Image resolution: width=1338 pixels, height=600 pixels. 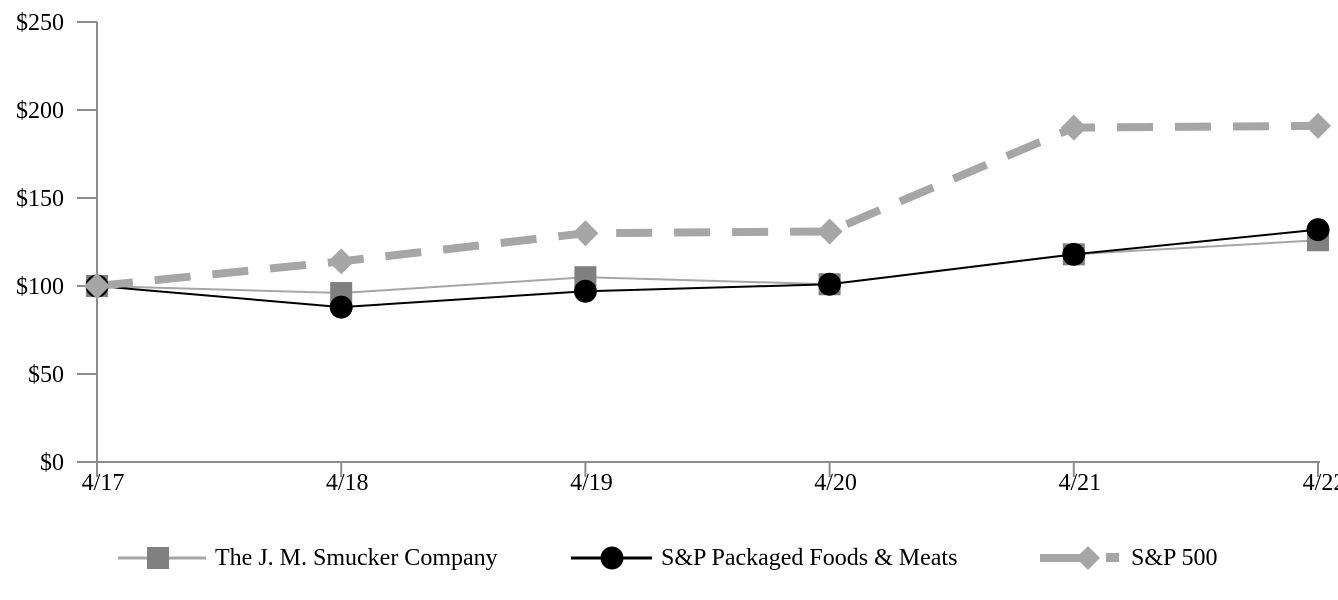 I want to click on y-tick-label: $150, so click(x=40, y=199).